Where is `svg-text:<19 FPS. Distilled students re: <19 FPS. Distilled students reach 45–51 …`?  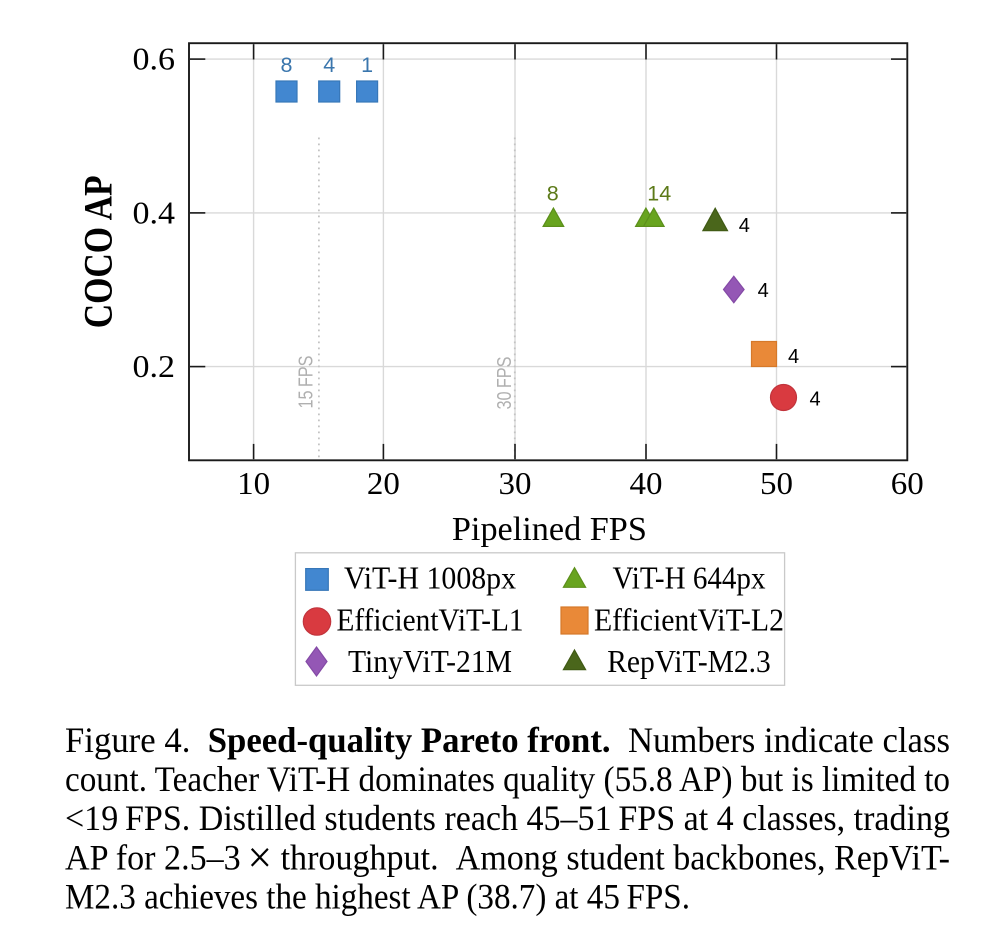 svg-text:<19 FPS. Distilled students re: <19 FPS. Distilled students reach 45–51 … is located at coordinates (507, 818).